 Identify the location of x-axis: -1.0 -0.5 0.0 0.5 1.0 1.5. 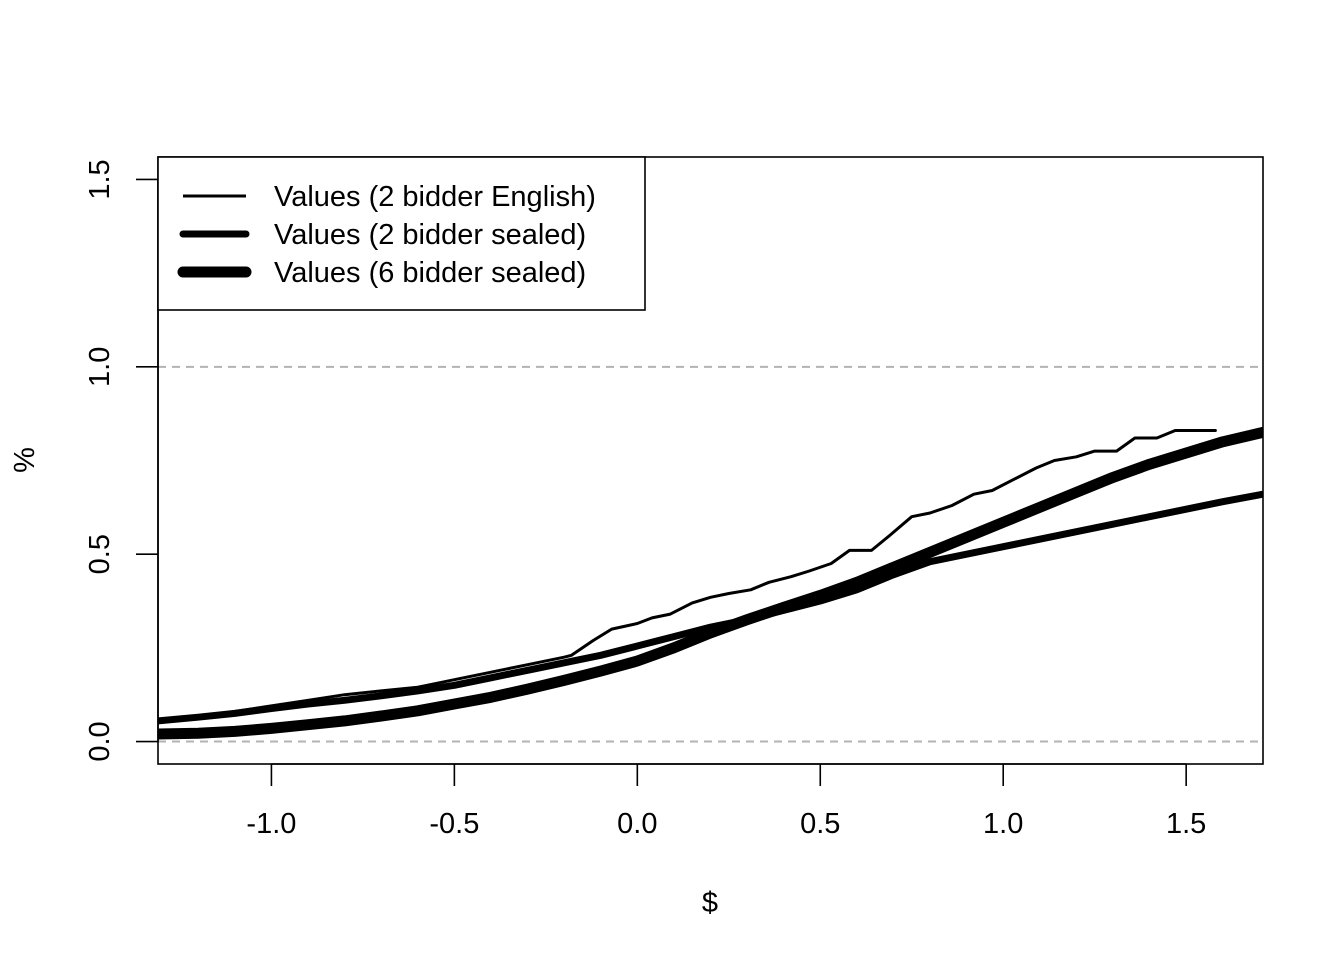
(726, 801).